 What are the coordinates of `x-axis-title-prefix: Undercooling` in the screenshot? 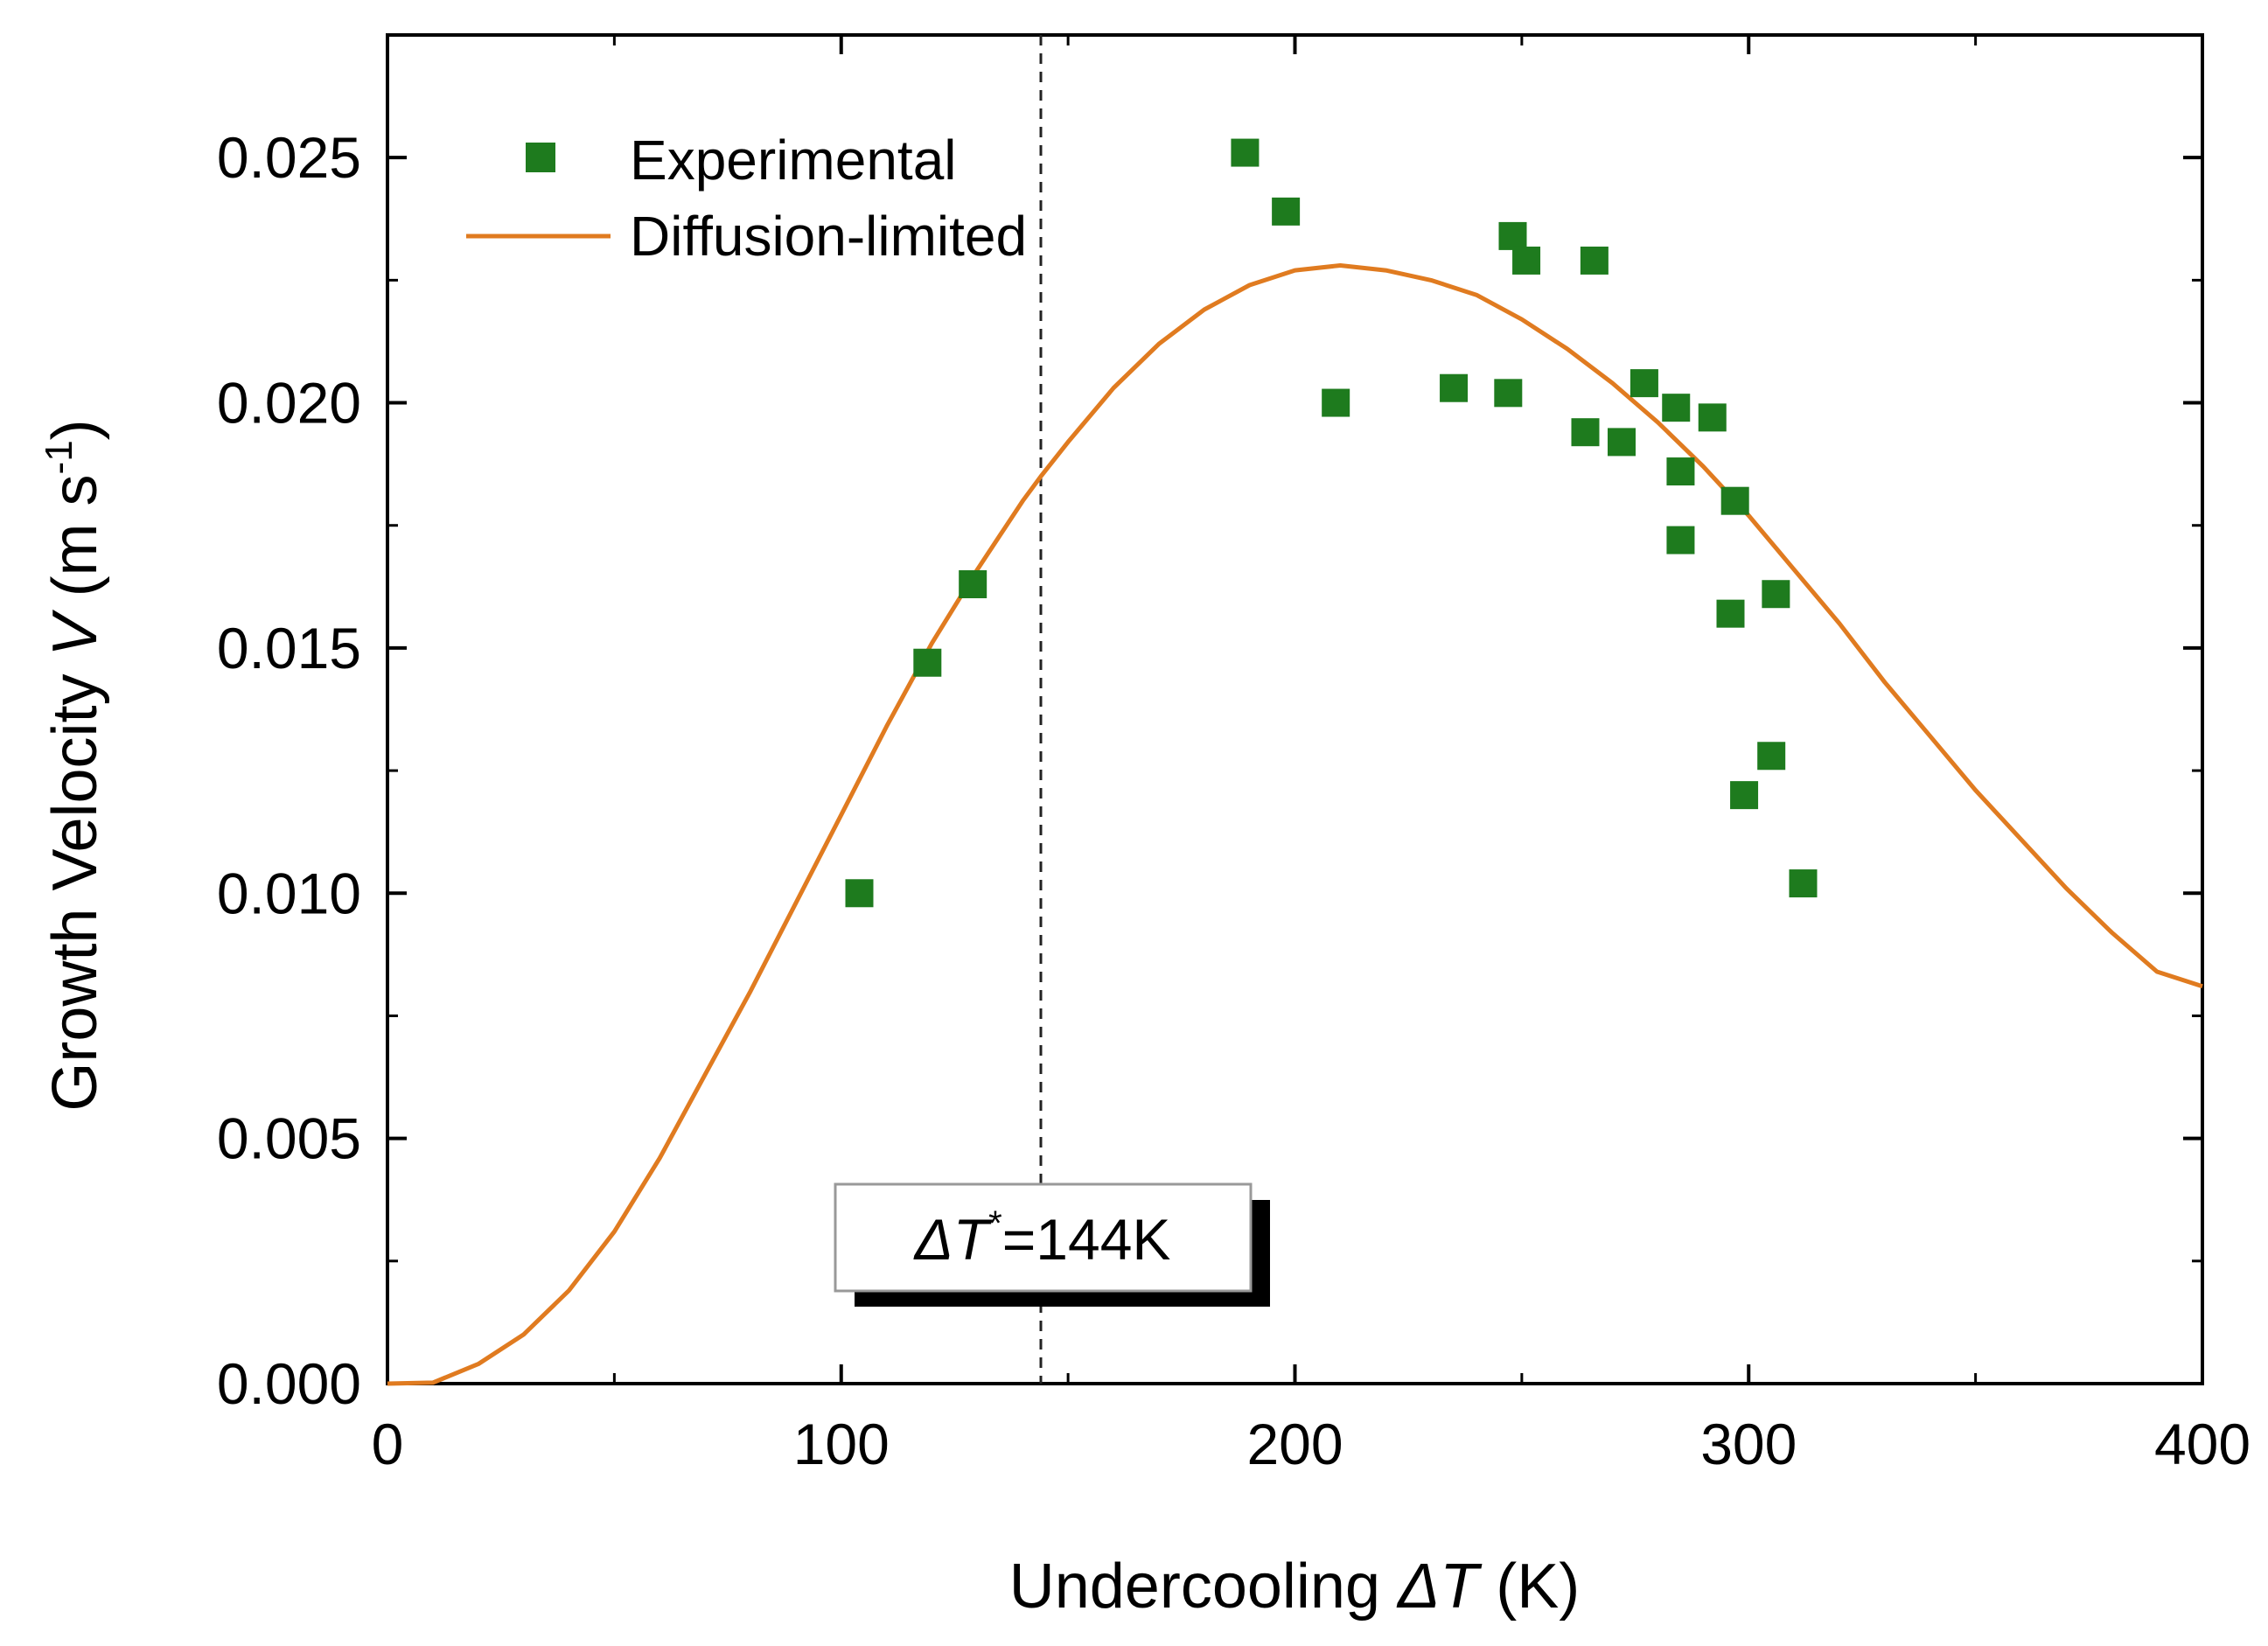 It's located at (1203, 1587).